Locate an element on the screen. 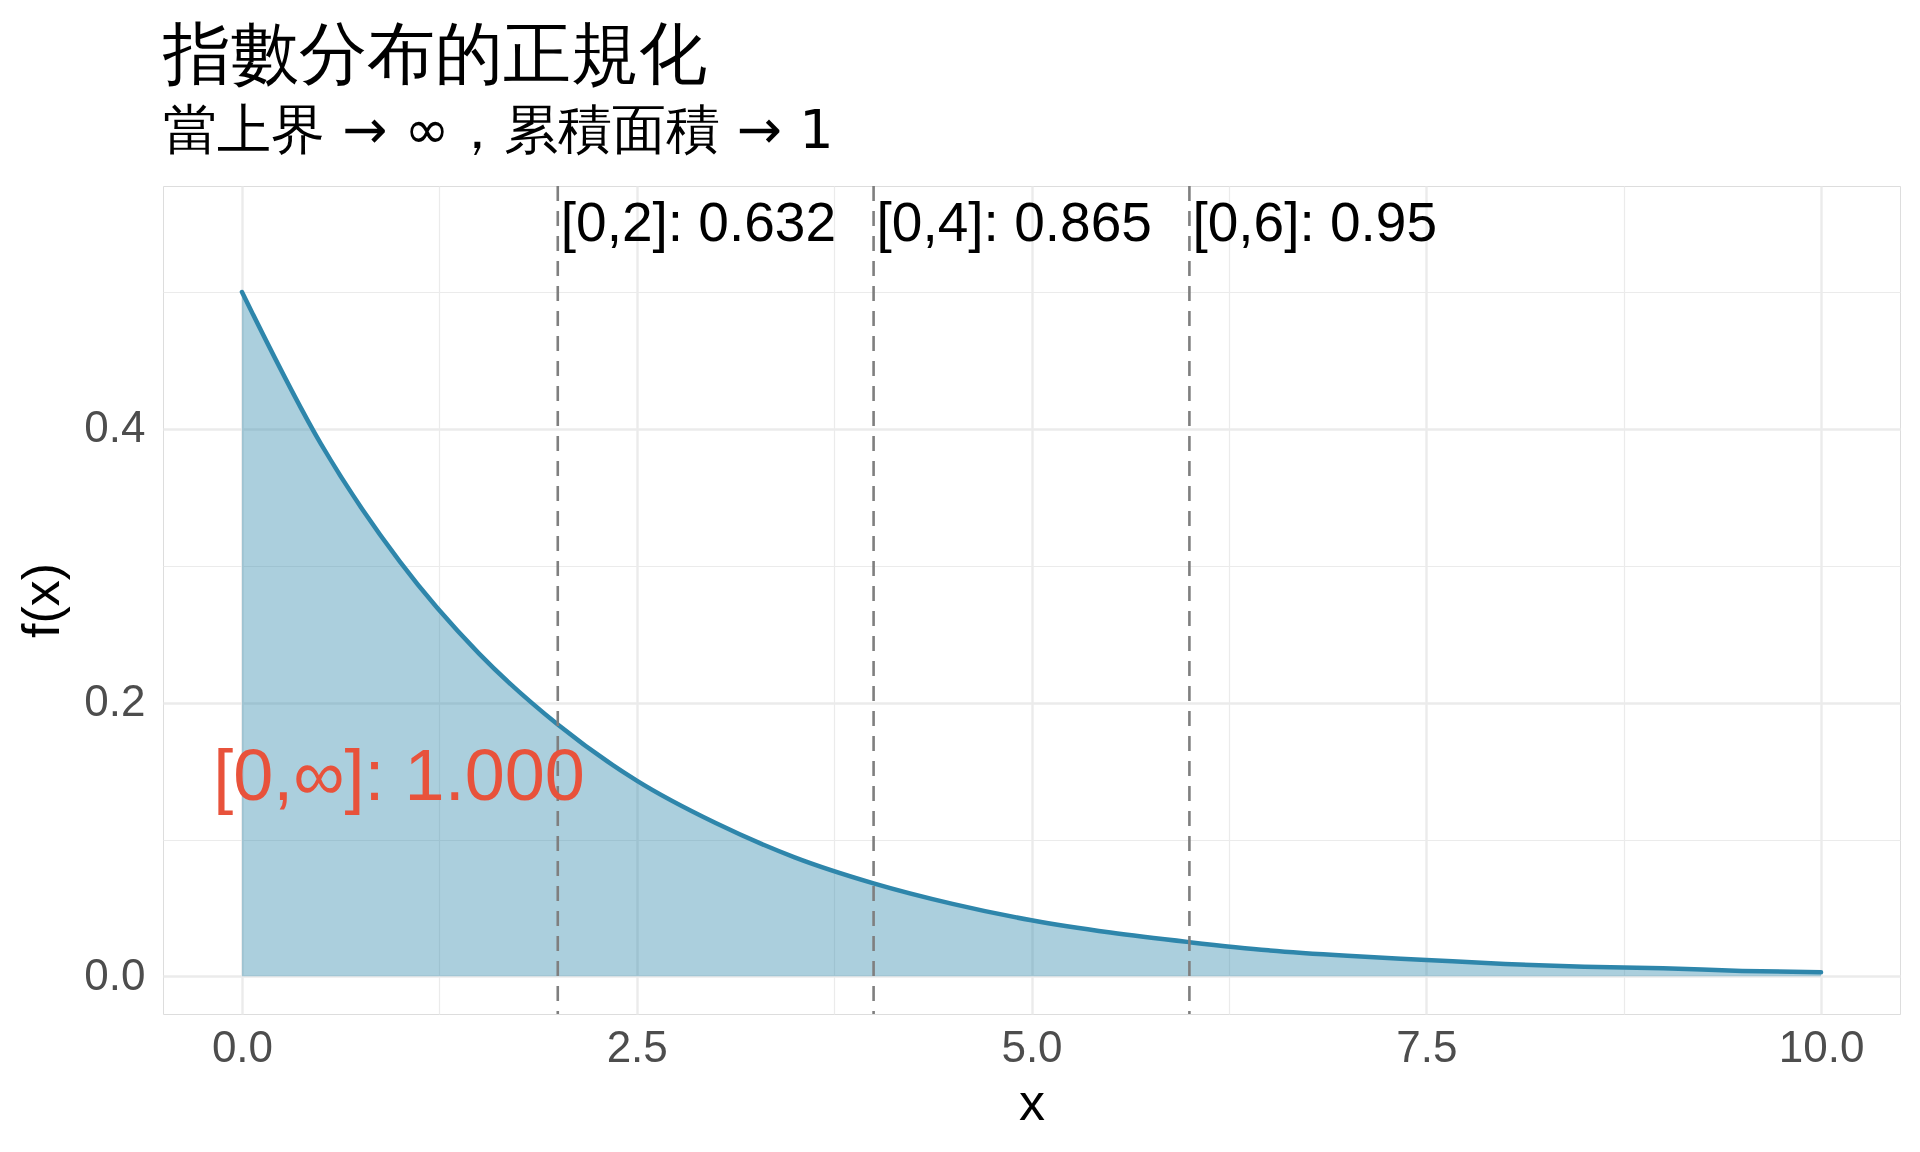  y-axis-title: f(x) is located at coordinates (41, 600).